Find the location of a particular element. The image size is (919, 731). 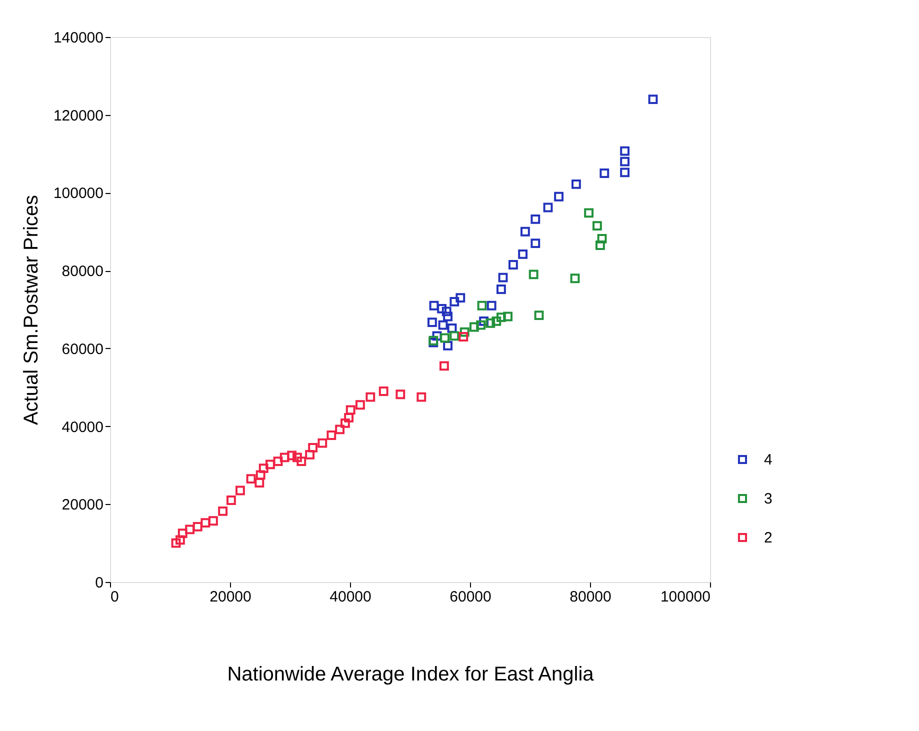

x-tick-label: 20000 is located at coordinates (231, 597).